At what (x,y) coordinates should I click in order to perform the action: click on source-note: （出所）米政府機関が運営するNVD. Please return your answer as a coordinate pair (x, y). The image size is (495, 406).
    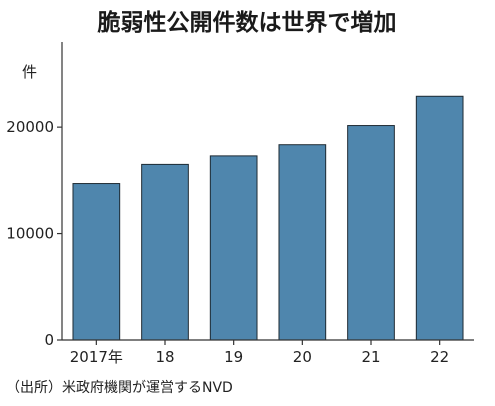
    Looking at the image, I should click on (119, 388).